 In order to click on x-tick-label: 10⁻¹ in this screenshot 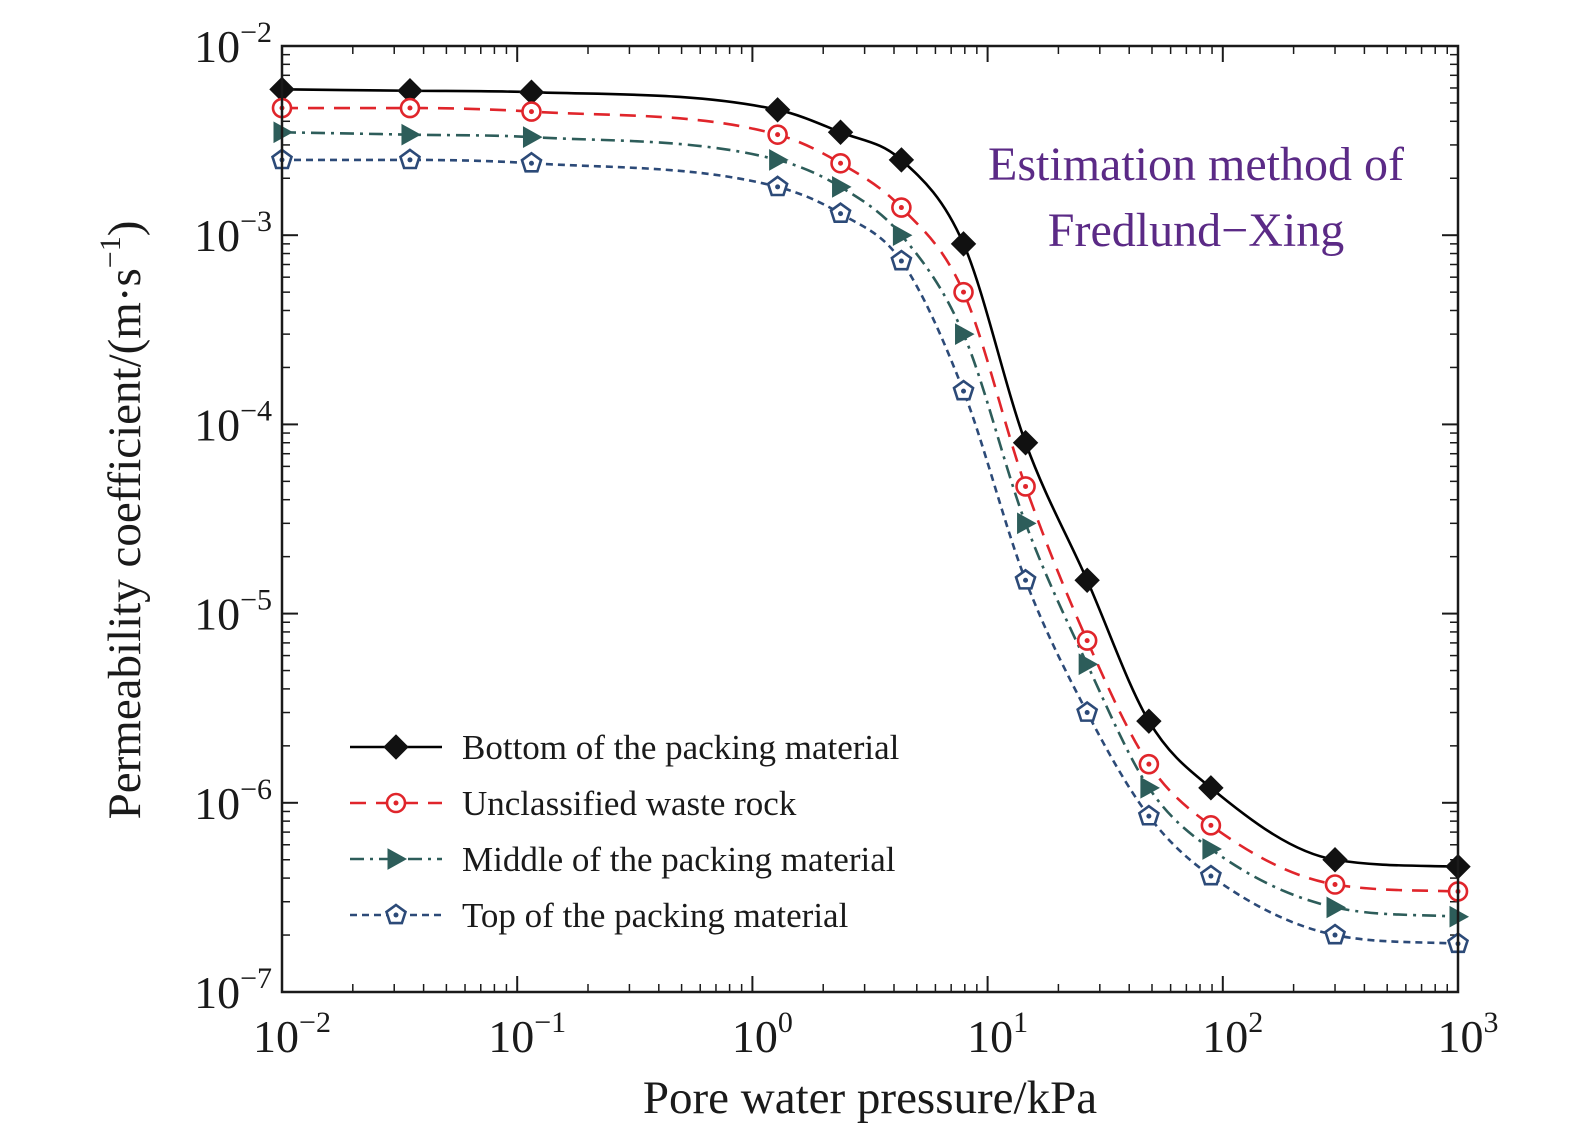, I will do `click(527, 1034)`.